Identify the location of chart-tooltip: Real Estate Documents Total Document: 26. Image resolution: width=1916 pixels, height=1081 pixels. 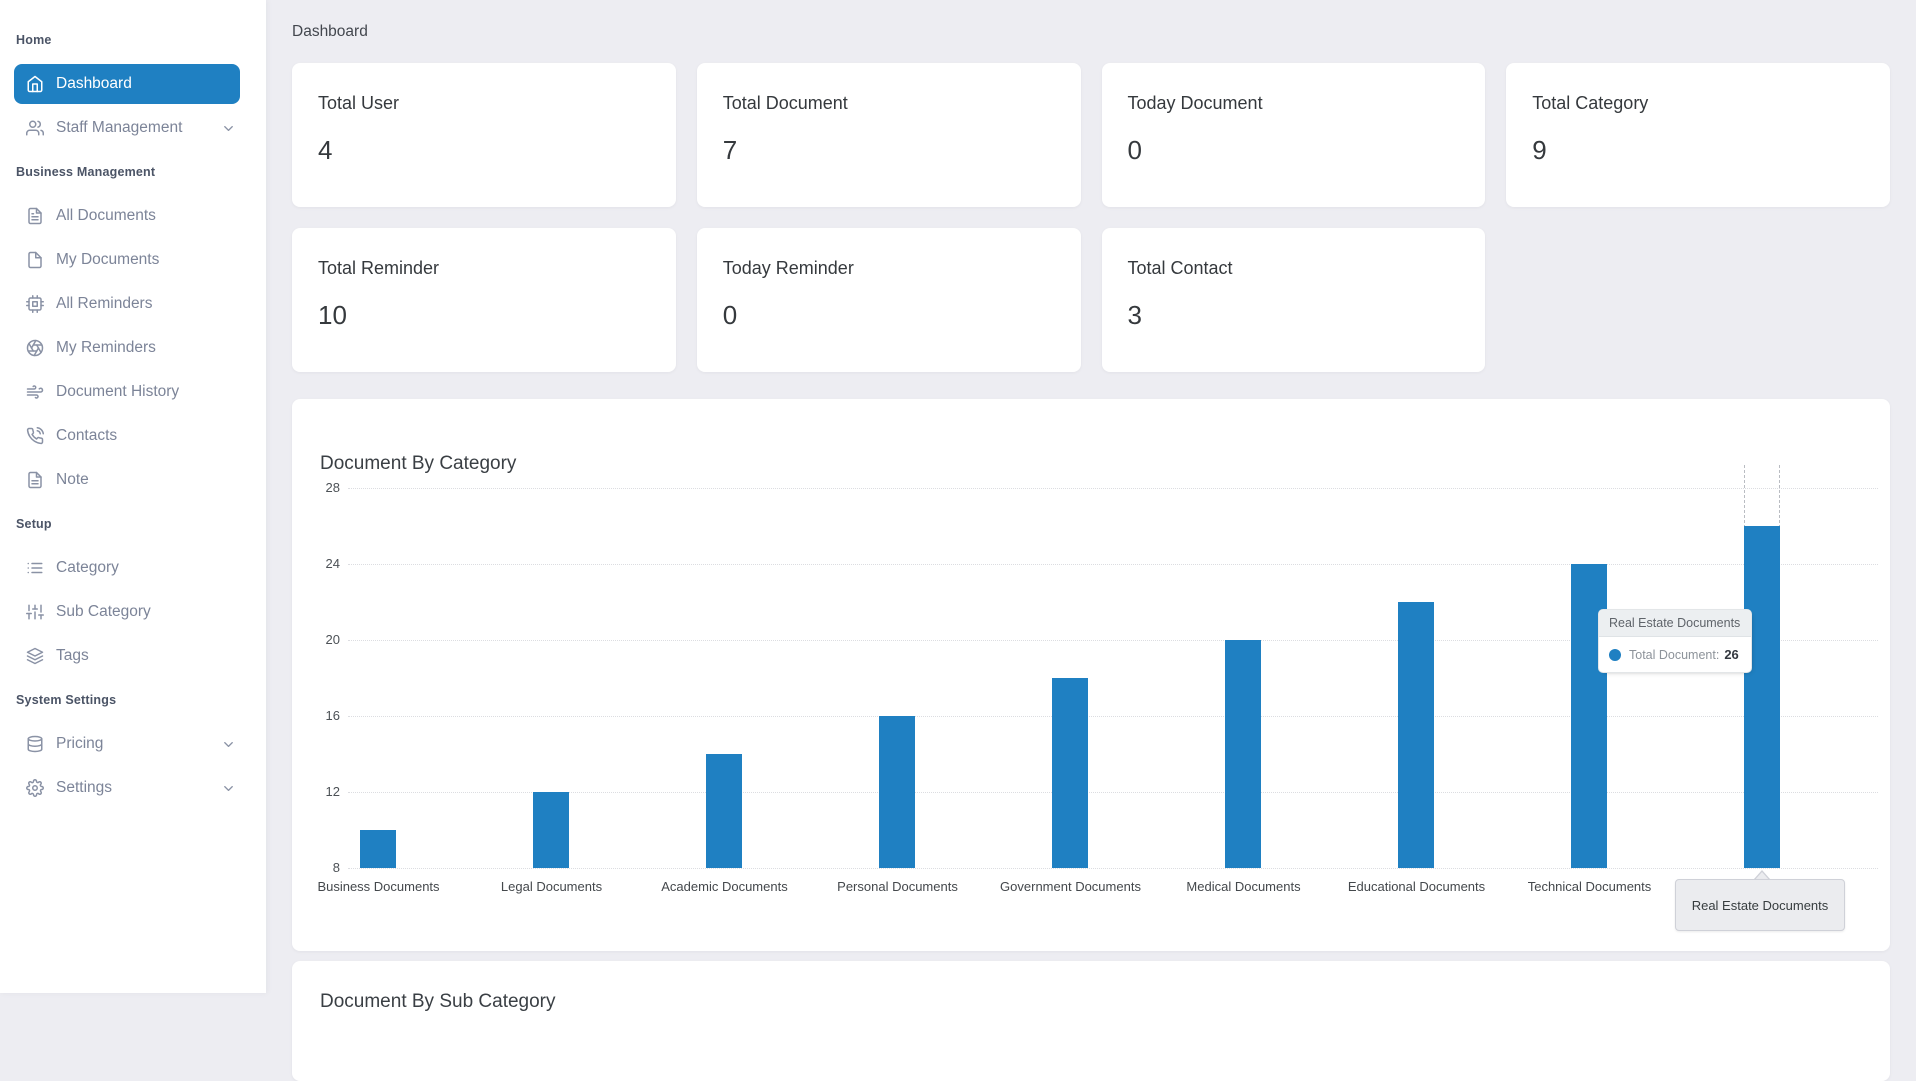
(1675, 641).